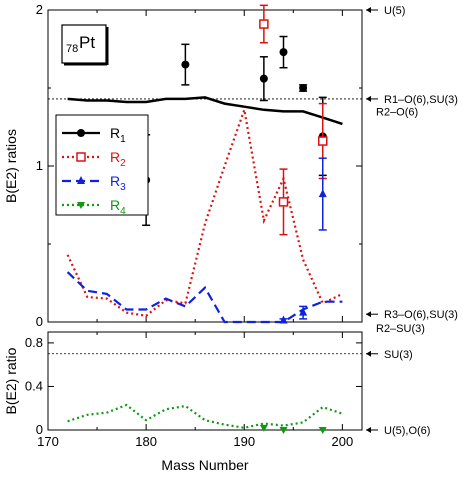 Image resolution: width=463 pixels, height=478 pixels. What do you see at coordinates (72, 49) in the screenshot?
I see `nucleus-mass-number: 78` at bounding box center [72, 49].